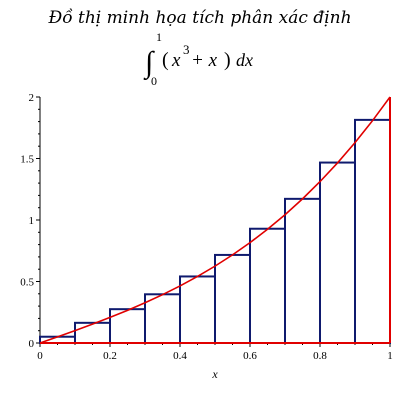 This screenshot has height=400, width=400. Describe the element at coordinates (40, 356) in the screenshot. I see `x-tick-label: 0` at that location.